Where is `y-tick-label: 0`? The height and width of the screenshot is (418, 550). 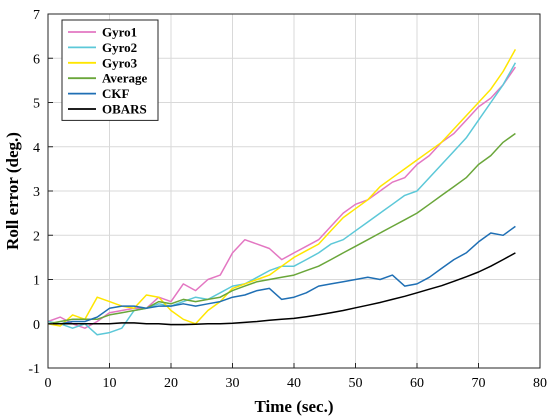
y-tick-label: 0 is located at coordinates (36, 325).